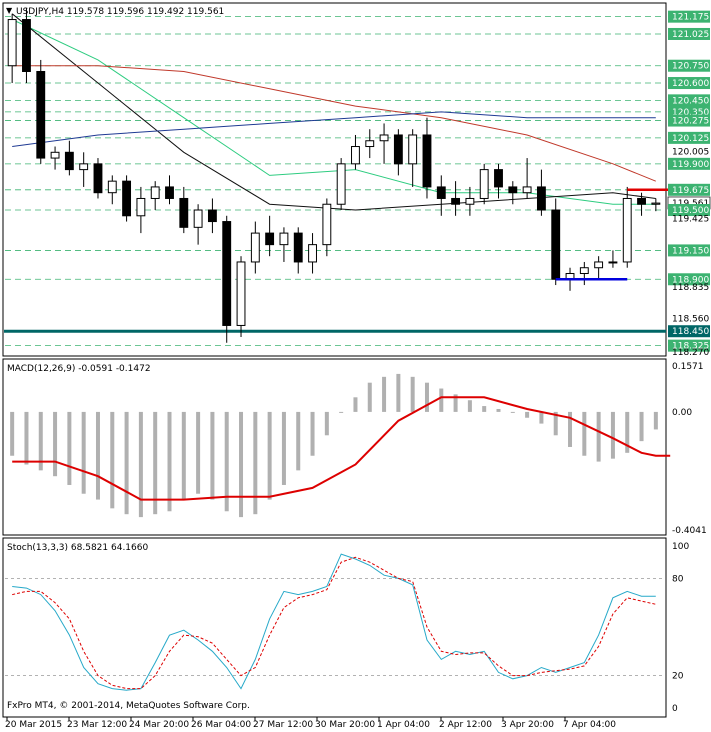  I want to click on price-tick-label: 120.350, so click(690, 113).